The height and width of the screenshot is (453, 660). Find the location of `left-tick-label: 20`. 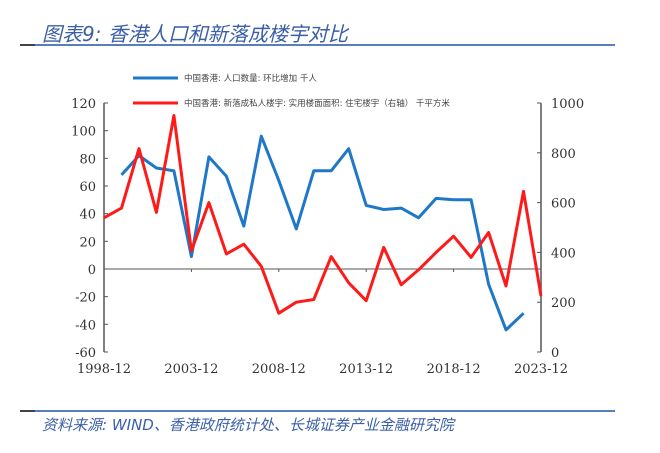

left-tick-label: 20 is located at coordinates (87, 242).